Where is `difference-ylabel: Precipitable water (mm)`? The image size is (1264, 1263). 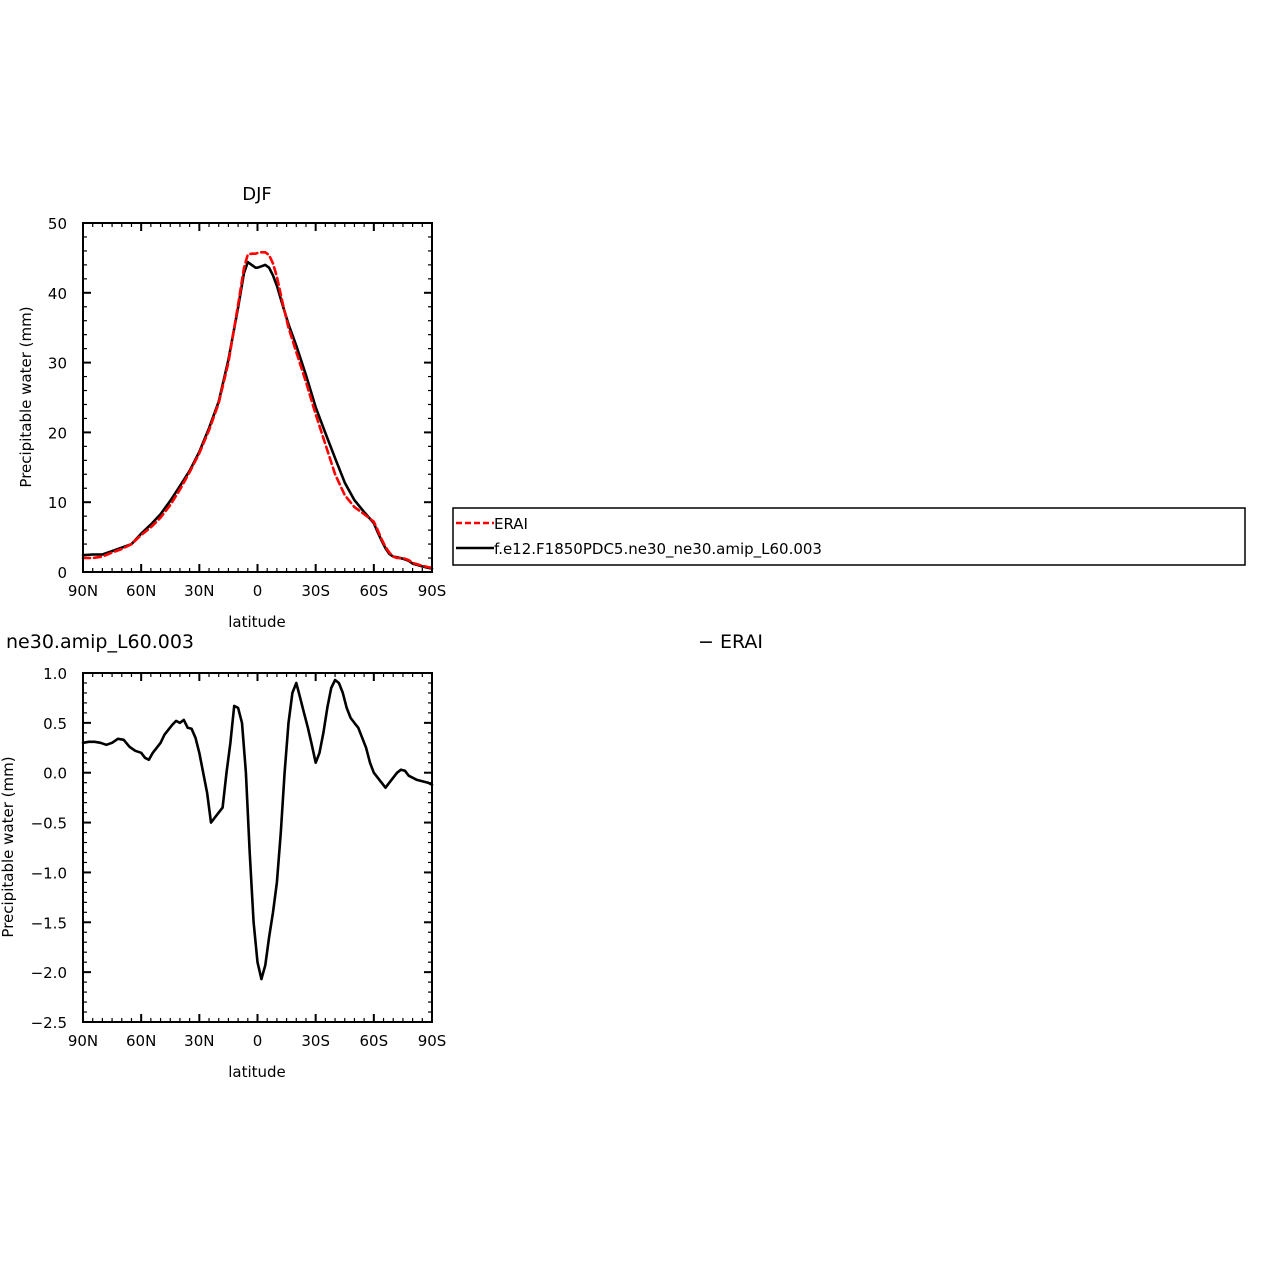
difference-ylabel: Precipitable water (mm) is located at coordinates (8, 846).